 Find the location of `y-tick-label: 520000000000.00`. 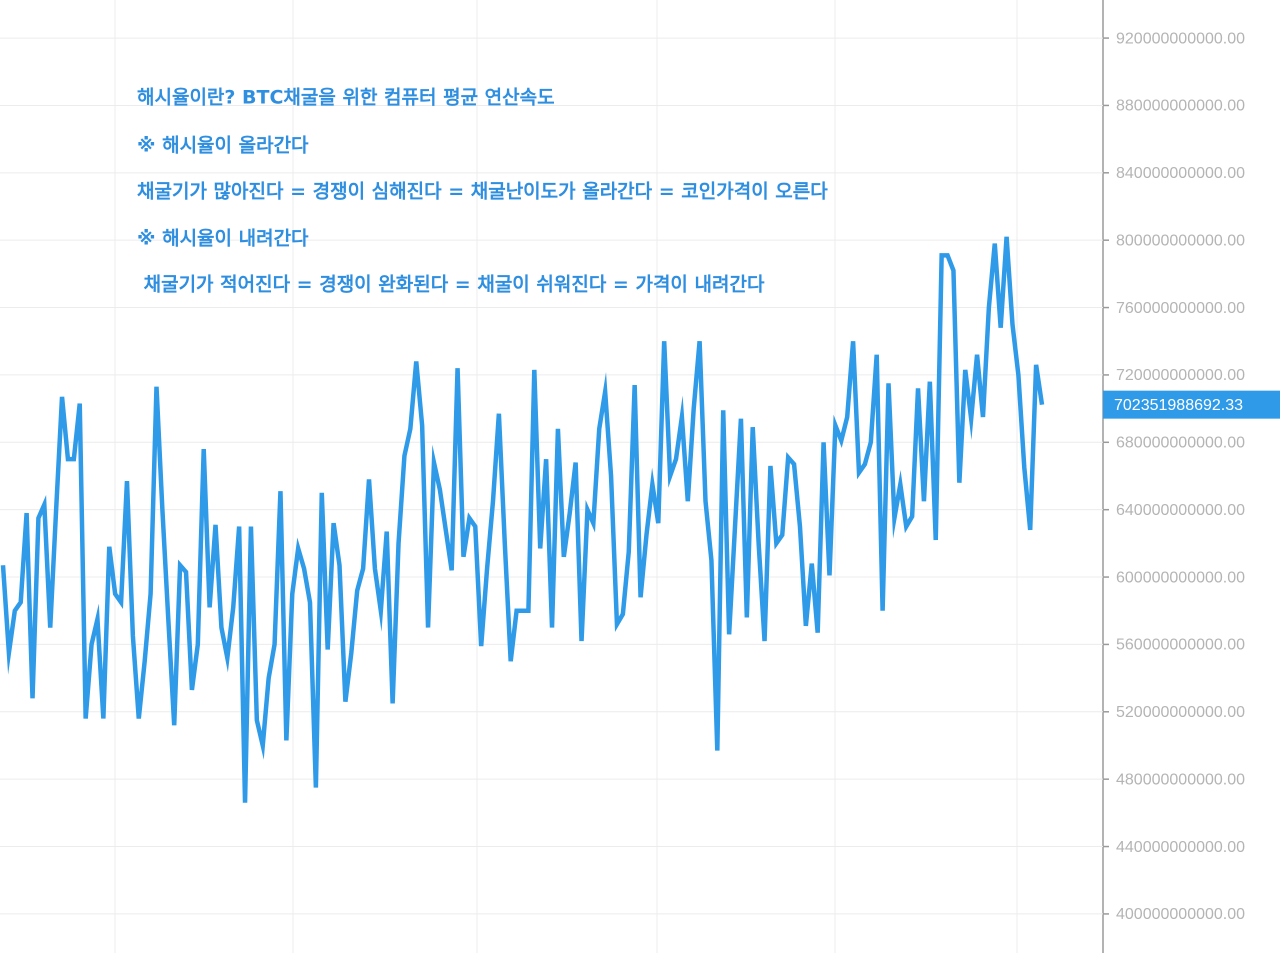

y-tick-label: 520000000000.00 is located at coordinates (1180, 712).